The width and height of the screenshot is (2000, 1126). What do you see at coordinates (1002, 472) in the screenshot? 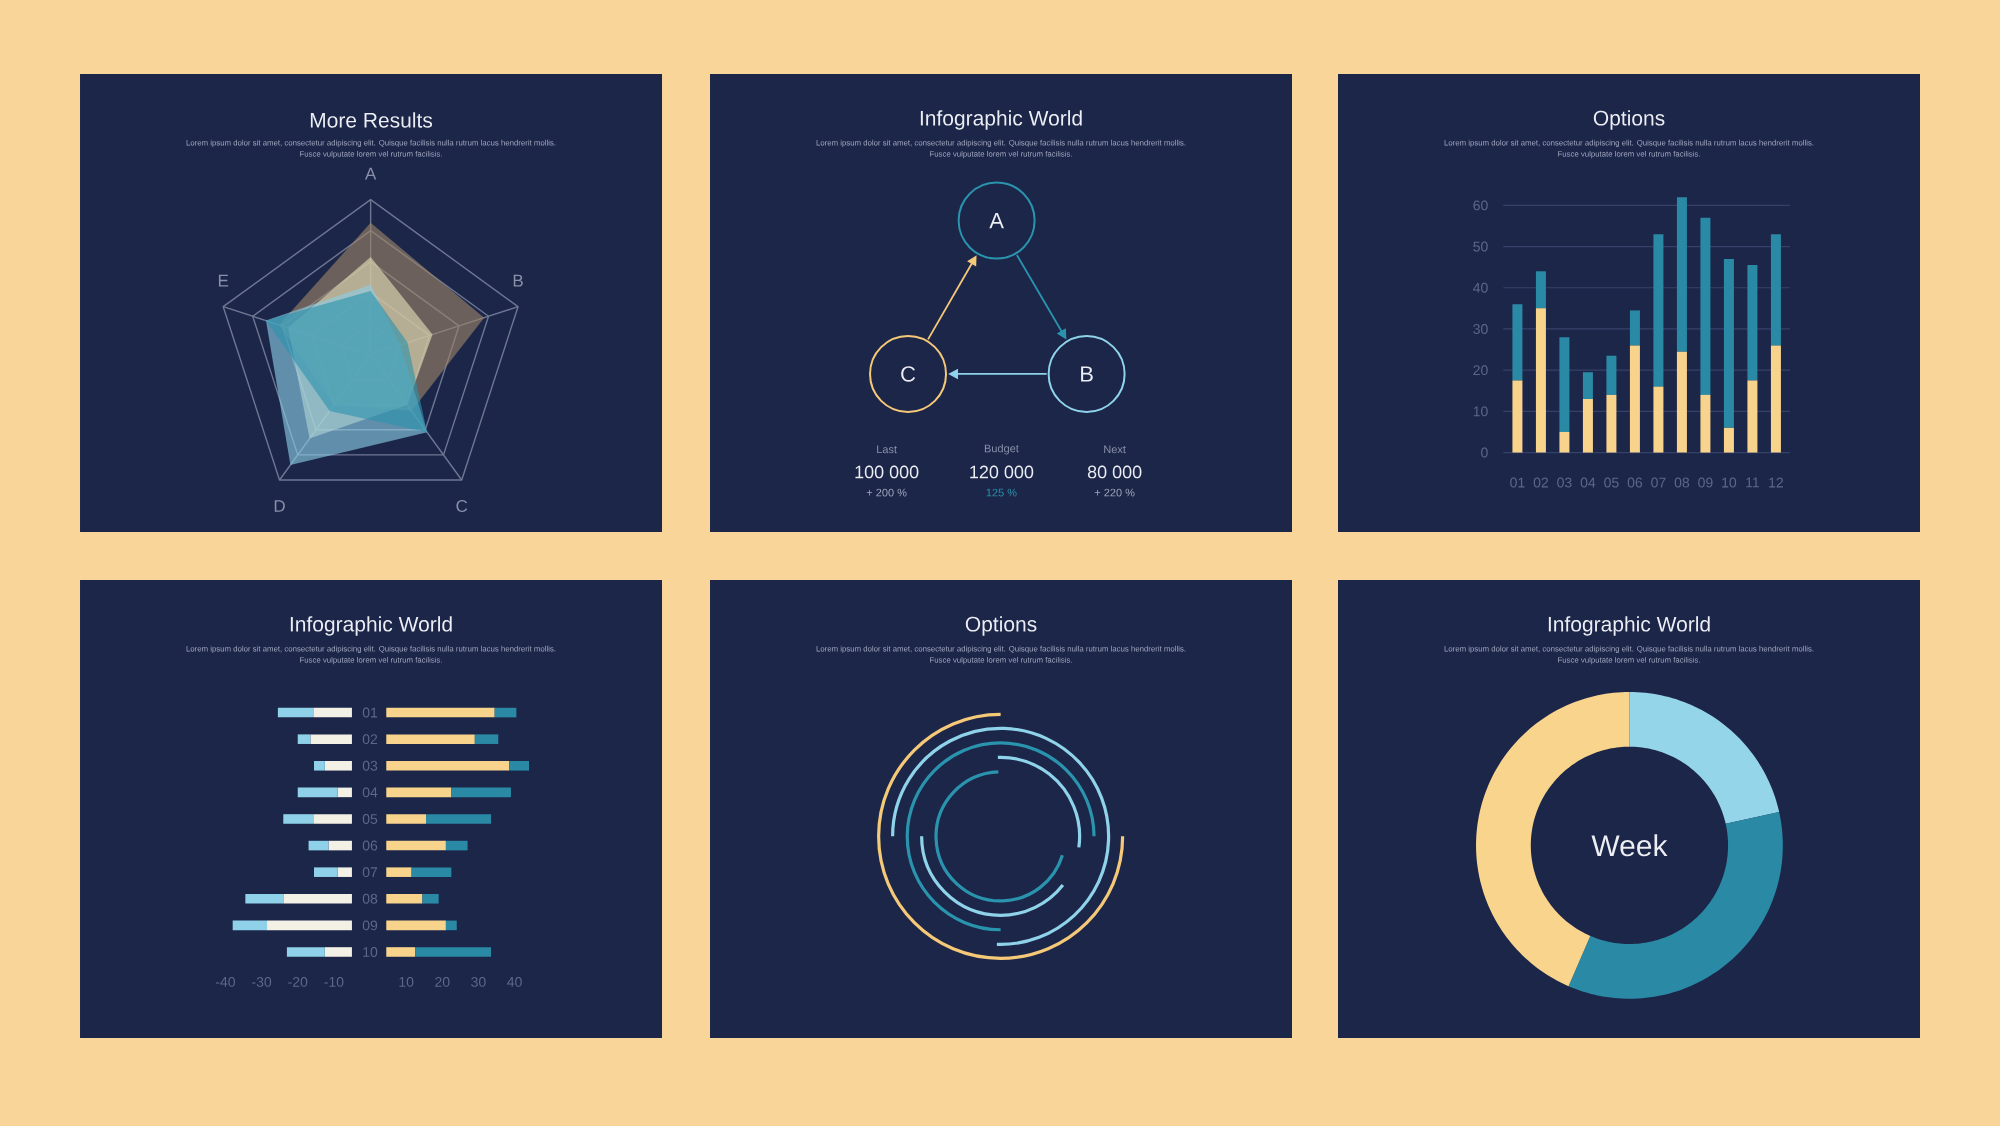
I see `text: 120 000` at bounding box center [1002, 472].